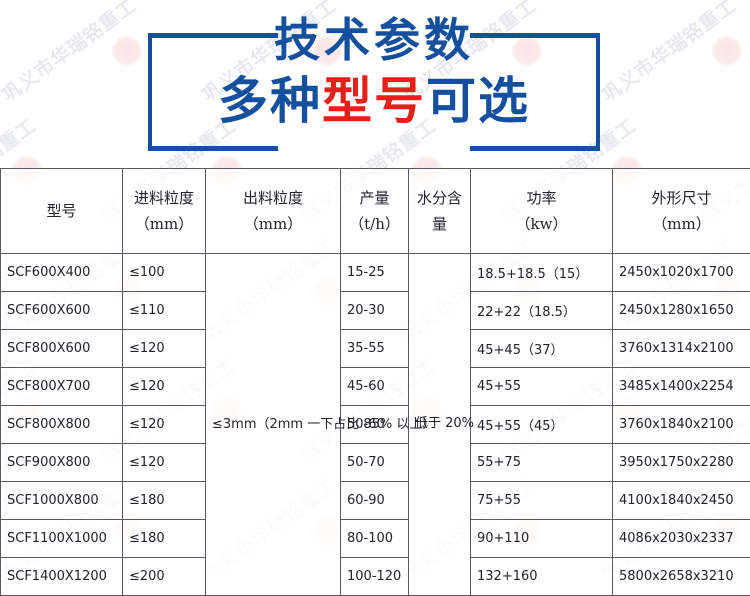 The height and width of the screenshot is (596, 750). Describe the element at coordinates (542, 463) in the screenshot. I see `cell-power: 55+75` at that location.